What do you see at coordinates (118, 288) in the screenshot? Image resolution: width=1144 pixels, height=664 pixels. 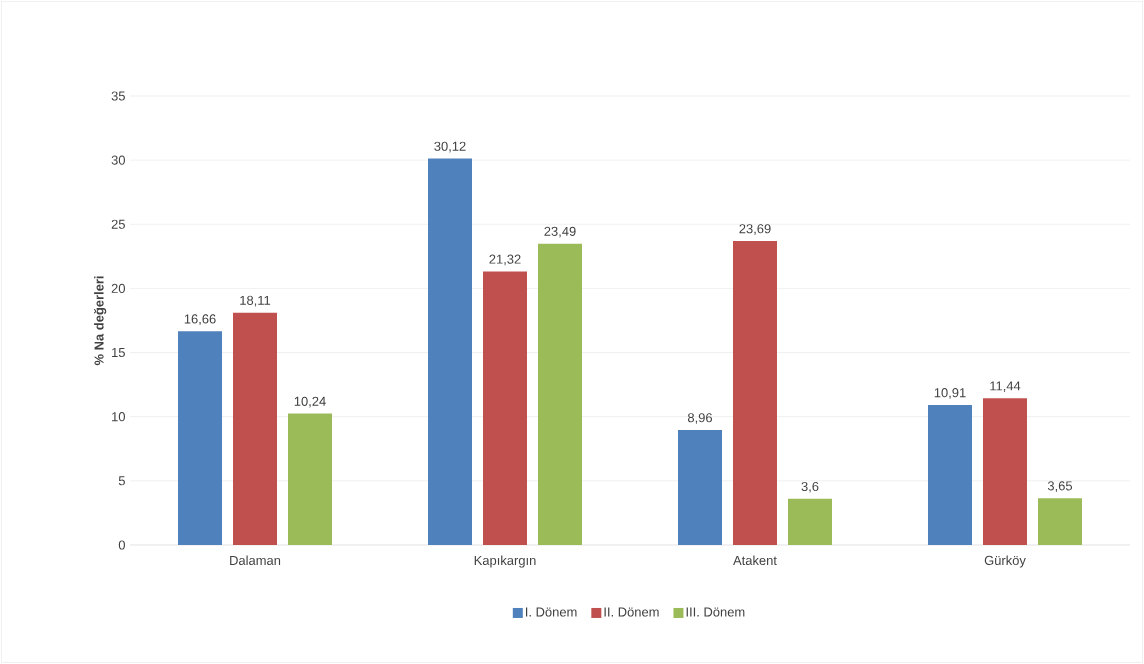 I see `y-tick-label: 20` at bounding box center [118, 288].